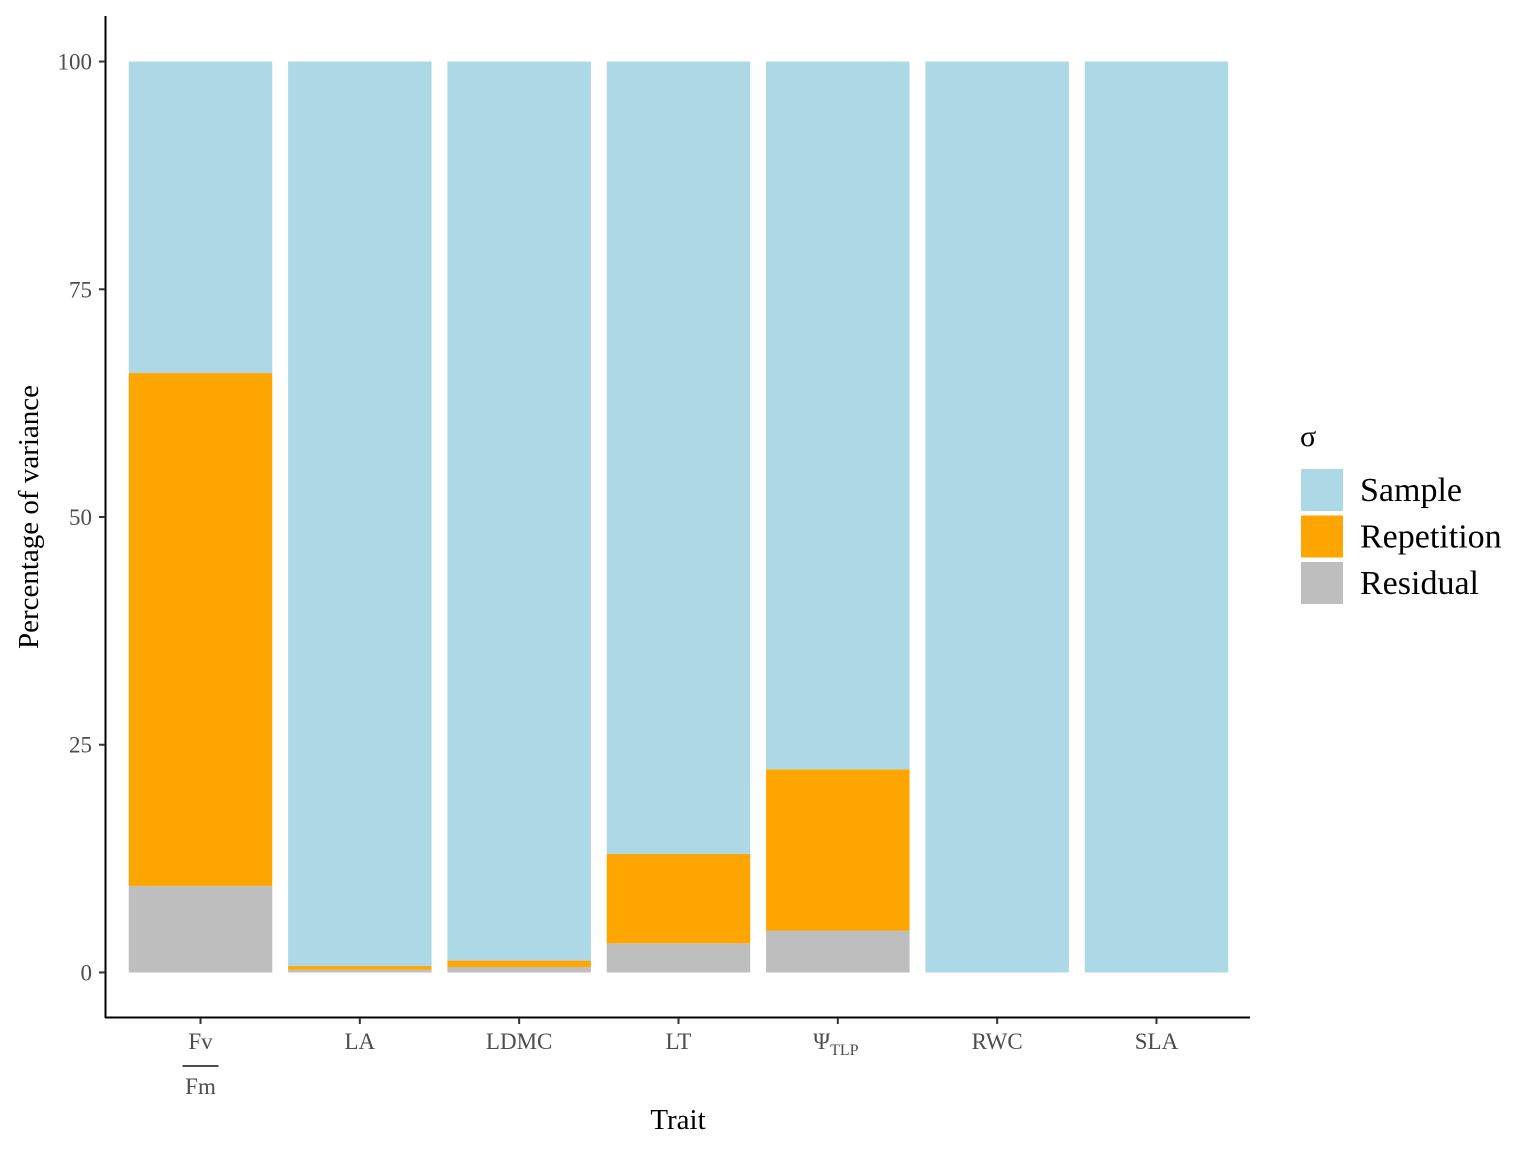 Image resolution: width=1536 pixels, height=1152 pixels. What do you see at coordinates (1322, 536) in the screenshot?
I see `legend-swatch-repetition` at bounding box center [1322, 536].